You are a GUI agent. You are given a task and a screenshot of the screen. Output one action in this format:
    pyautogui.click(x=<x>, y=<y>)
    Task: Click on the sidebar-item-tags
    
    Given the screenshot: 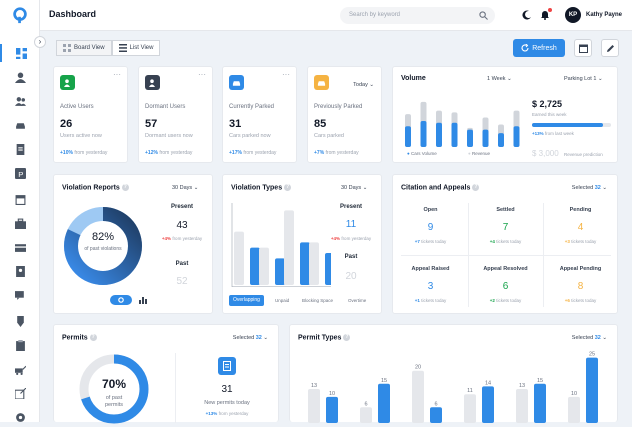 What is the action you would take?
    pyautogui.click(x=20, y=321)
    